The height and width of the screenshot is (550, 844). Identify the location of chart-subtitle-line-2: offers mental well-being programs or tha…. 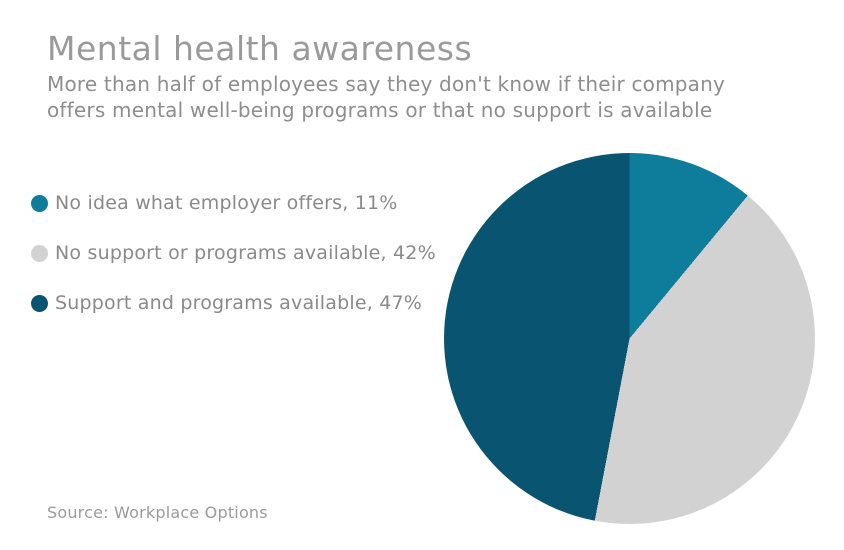
(380, 110).